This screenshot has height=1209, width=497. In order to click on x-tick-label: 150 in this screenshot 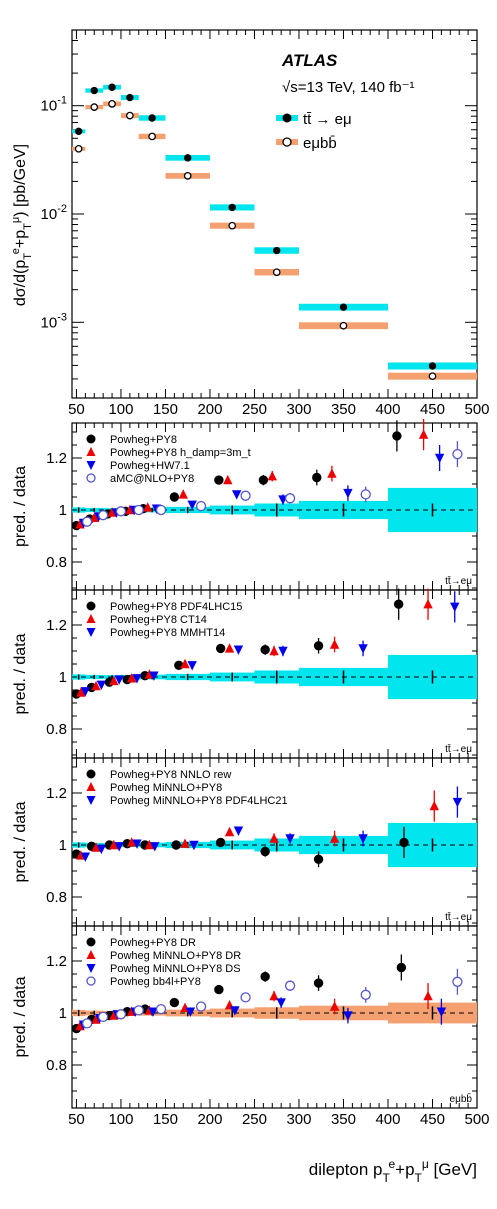, I will do `click(165, 409)`.